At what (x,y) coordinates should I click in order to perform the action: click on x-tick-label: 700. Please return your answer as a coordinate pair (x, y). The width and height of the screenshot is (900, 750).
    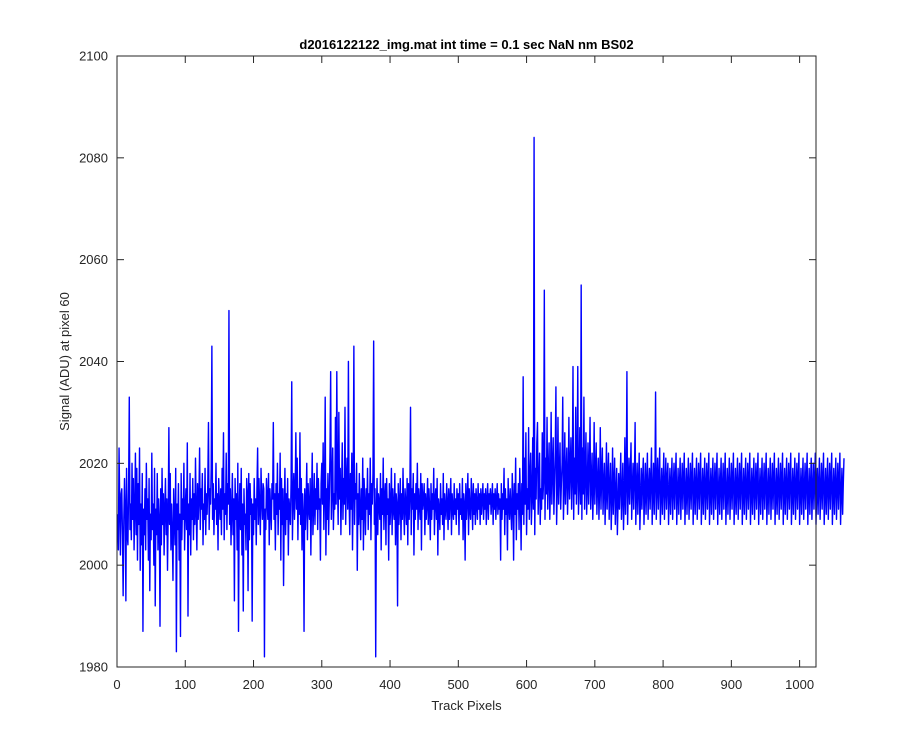
    Looking at the image, I should click on (595, 684).